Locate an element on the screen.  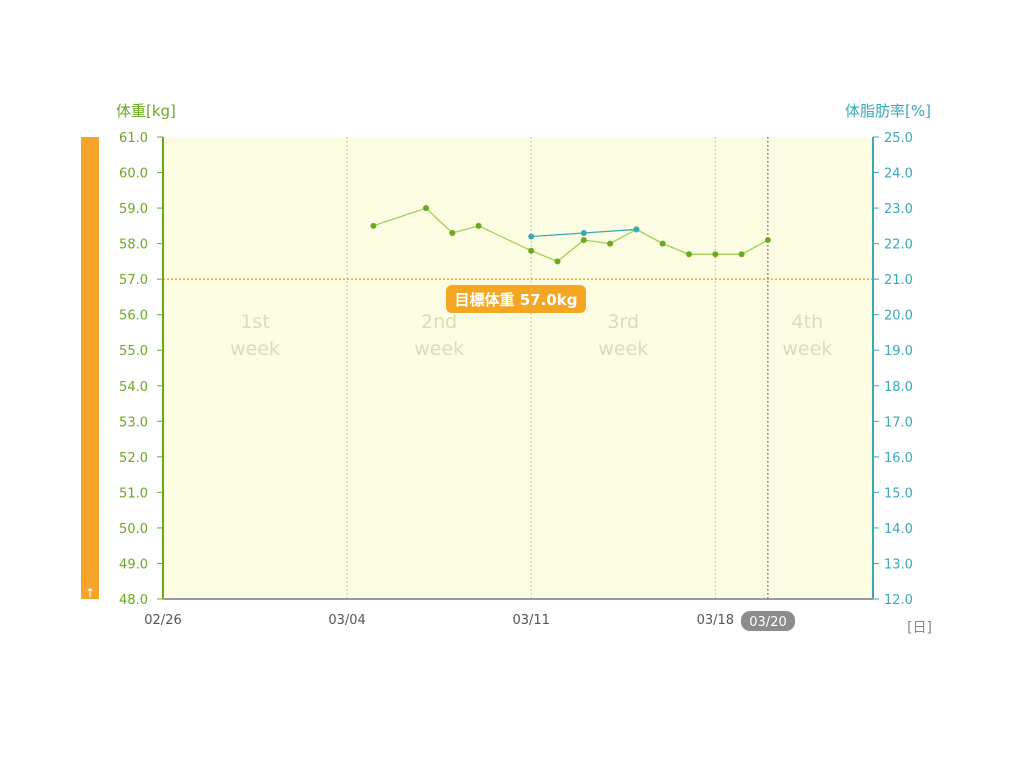
series-group is located at coordinates (570, 235).